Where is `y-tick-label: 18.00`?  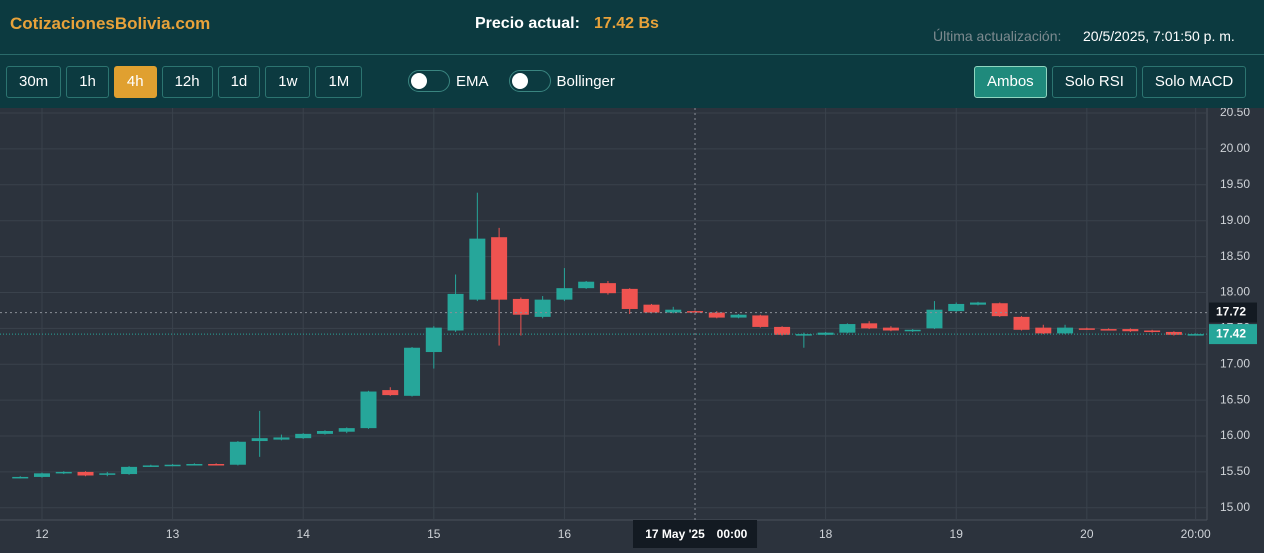
y-tick-label: 18.00 is located at coordinates (1235, 292).